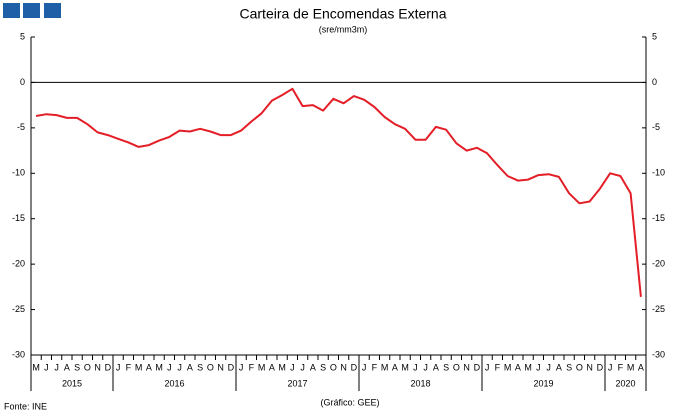 This screenshot has height=416, width=679. What do you see at coordinates (22, 36) in the screenshot?
I see `y-tick-label: 5` at bounding box center [22, 36].